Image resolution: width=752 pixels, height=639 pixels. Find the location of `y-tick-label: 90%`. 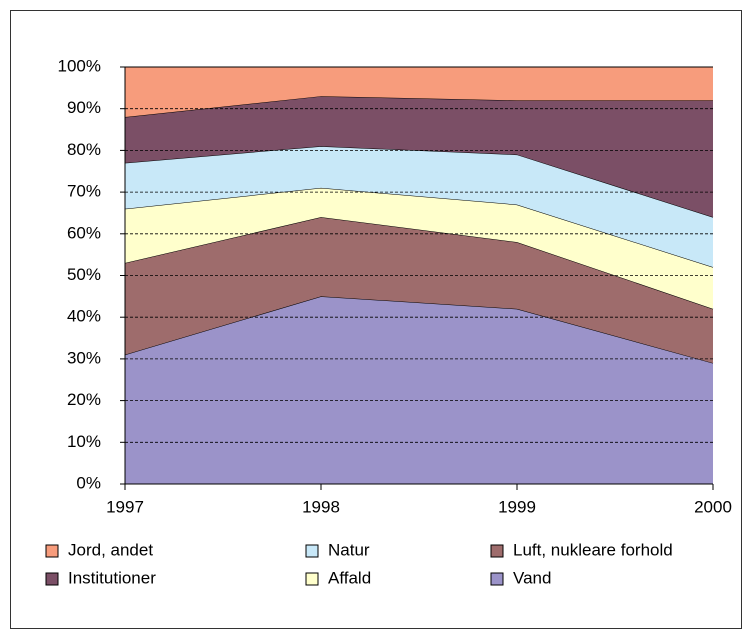

y-tick-label: 90% is located at coordinates (84, 107).